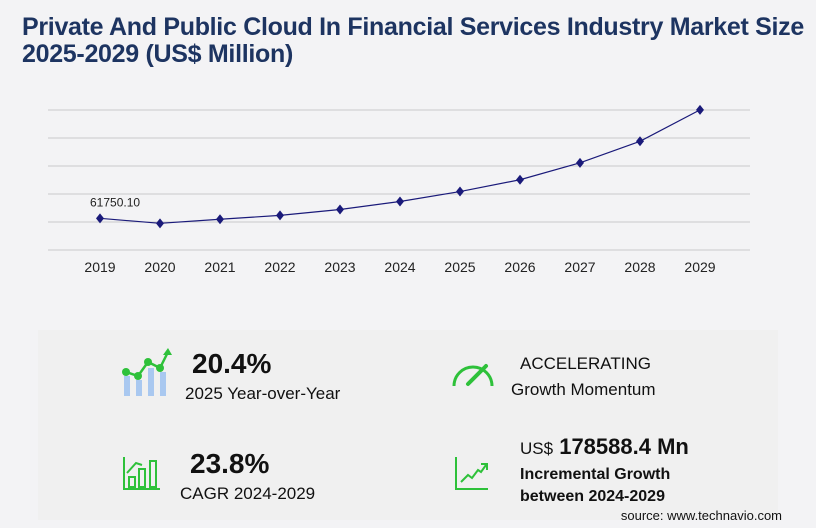 Image resolution: width=816 pixels, height=528 pixels. Describe the element at coordinates (595, 474) in the screenshot. I see `incremental-label-1: Incremental Growth` at that location.